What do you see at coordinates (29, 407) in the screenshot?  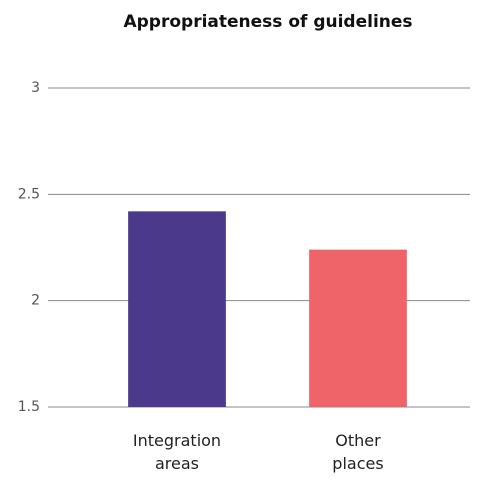 I see `y-tick-label: 1.5` at bounding box center [29, 407].